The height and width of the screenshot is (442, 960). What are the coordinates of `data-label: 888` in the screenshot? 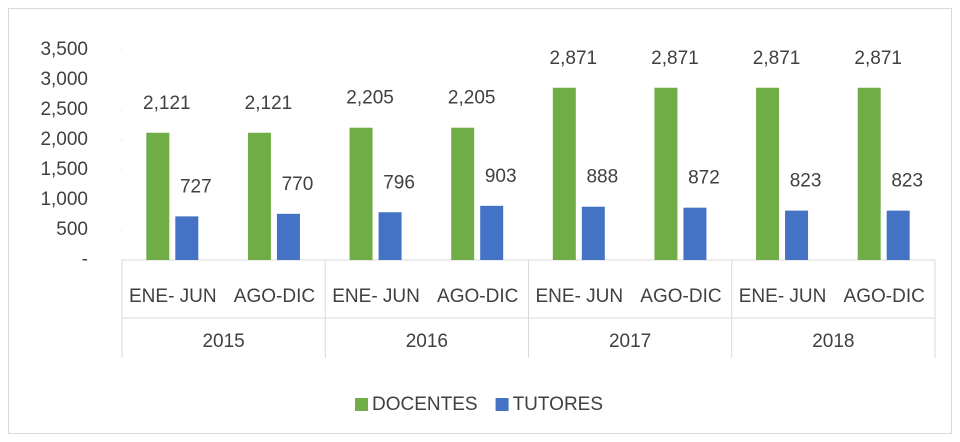 It's located at (602, 177).